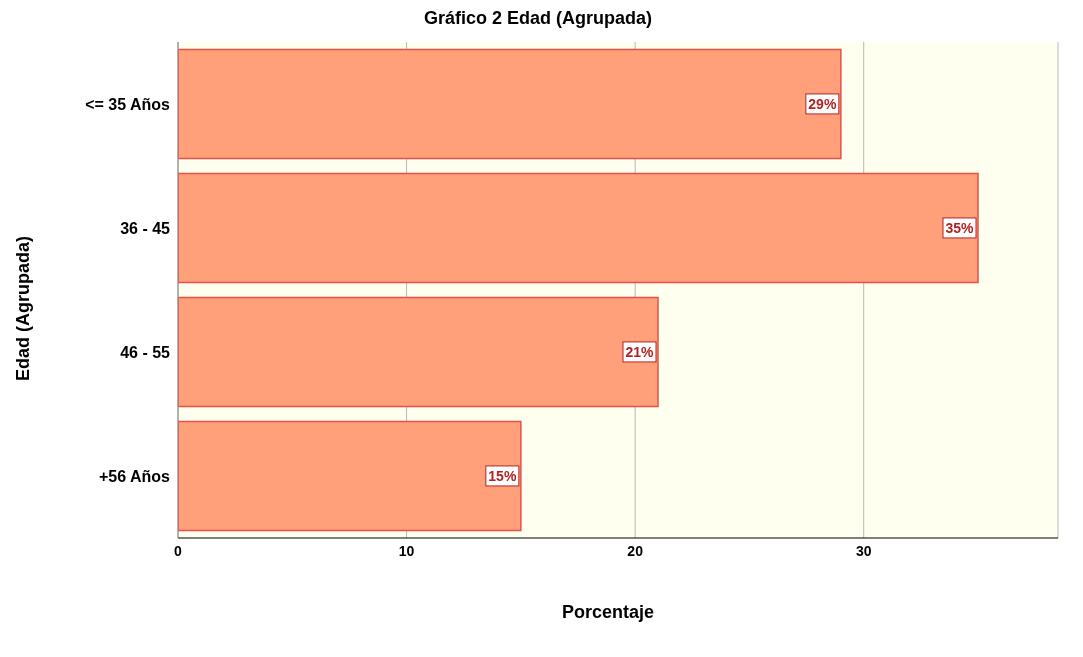 The image size is (1083, 657). What do you see at coordinates (607, 612) in the screenshot?
I see `x-axis-title: Porcentaje` at bounding box center [607, 612].